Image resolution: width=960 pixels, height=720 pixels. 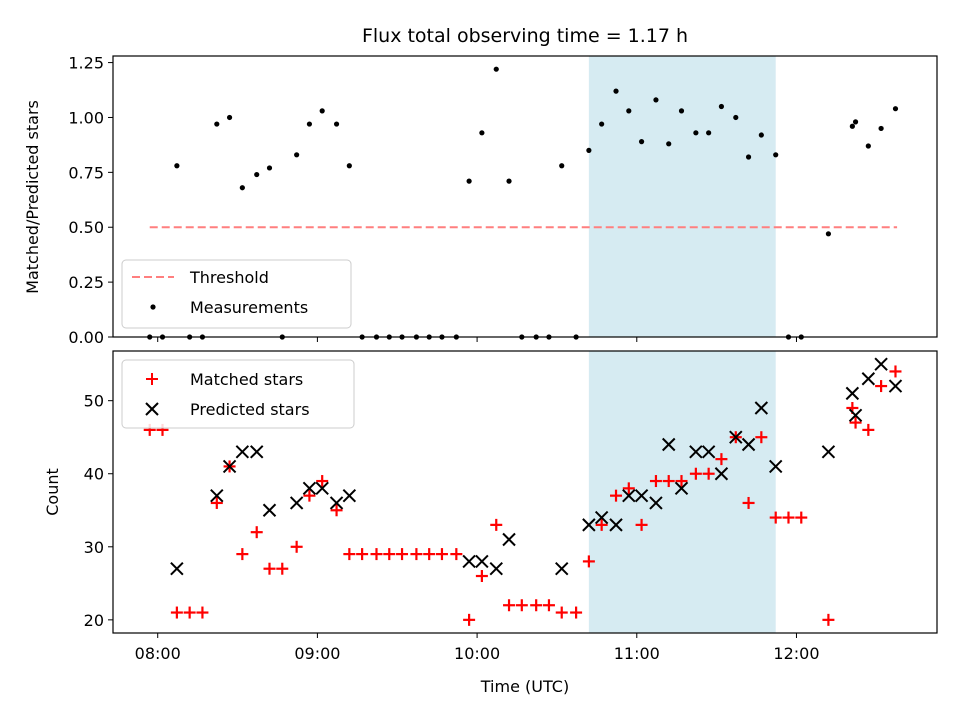 What do you see at coordinates (52, 492) in the screenshot?
I see `bottom-ylabel: Count` at bounding box center [52, 492].